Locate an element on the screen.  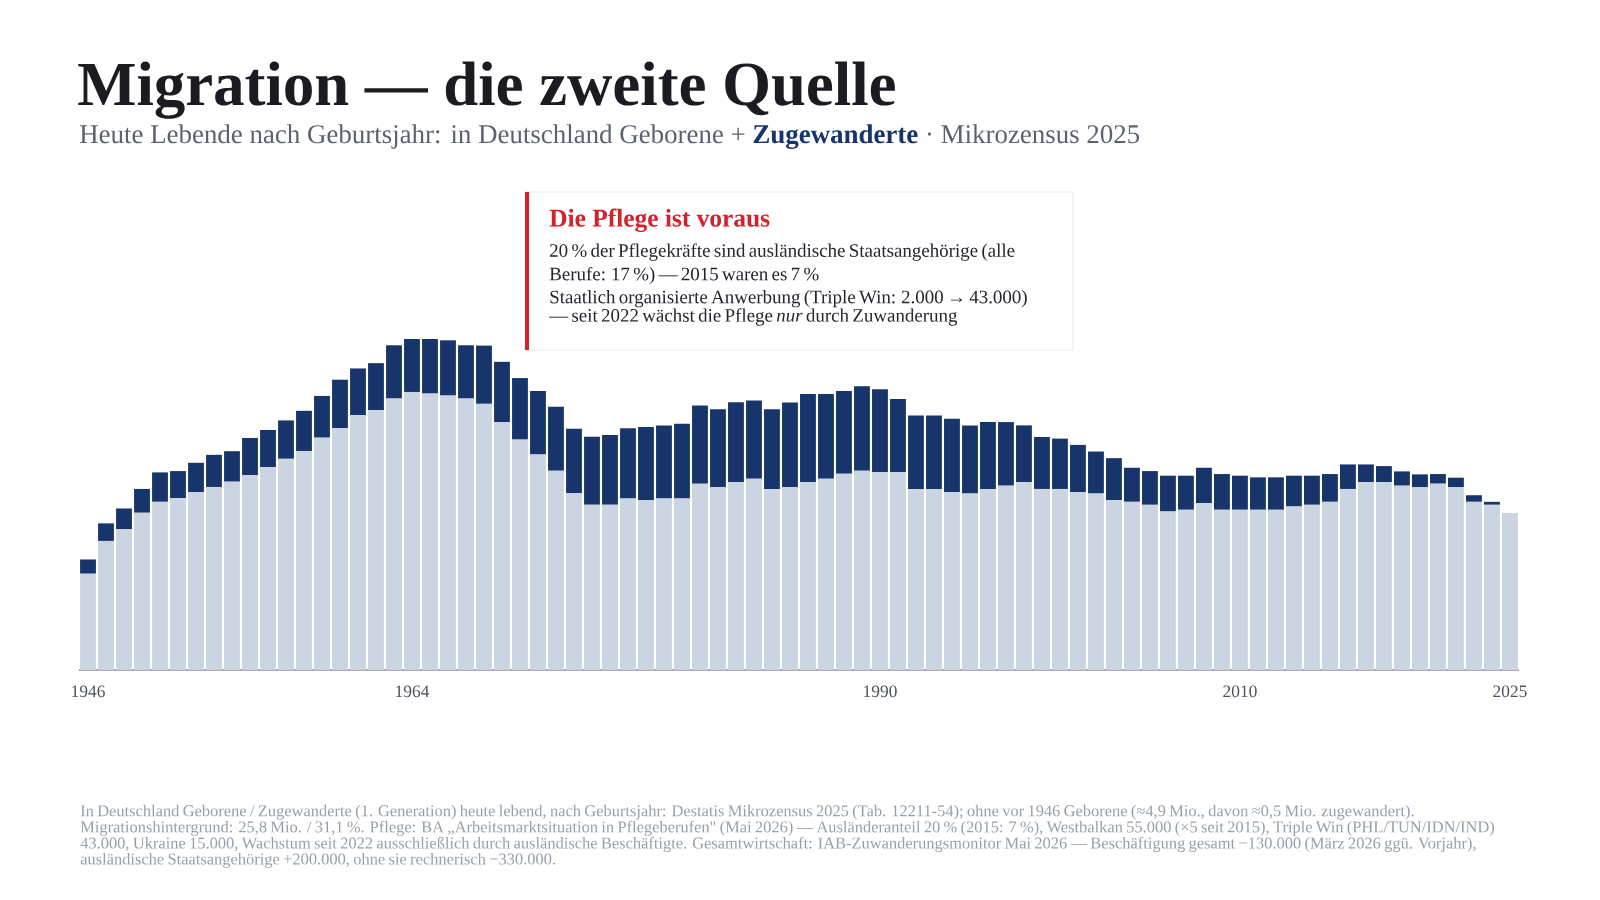
x-tick-label: 1990 is located at coordinates (880, 691).